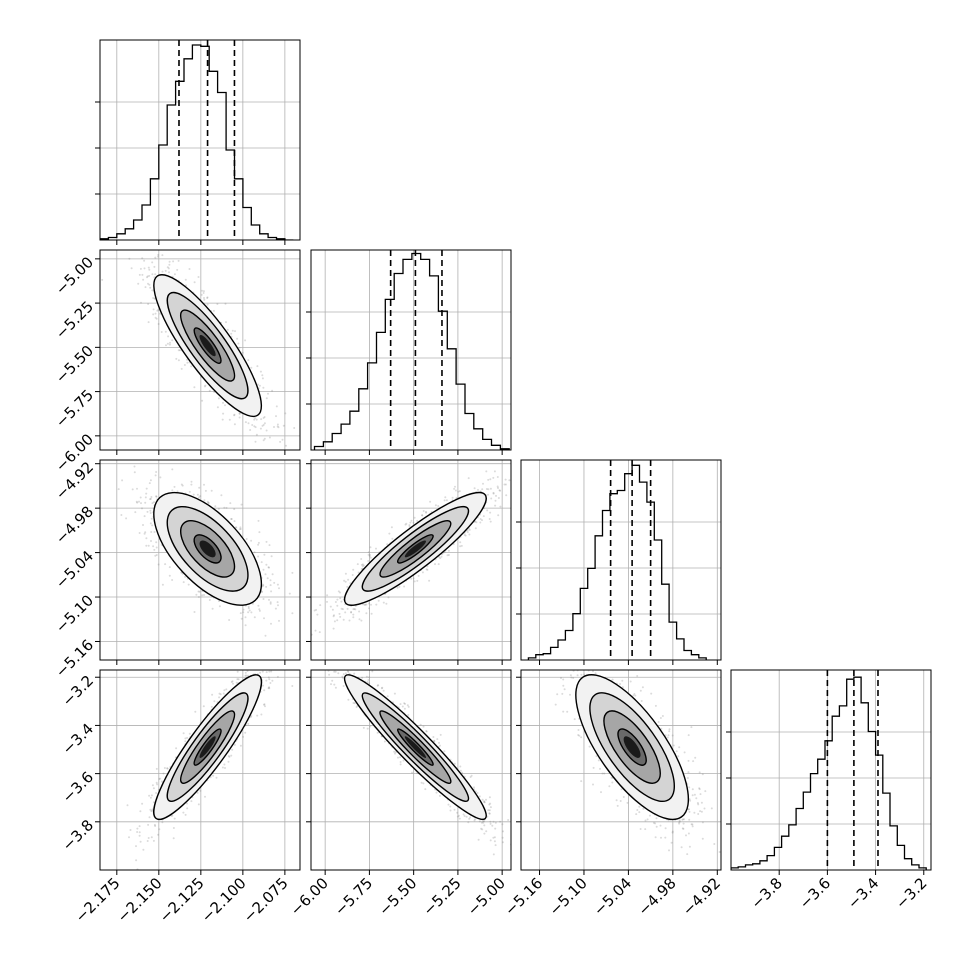 This screenshot has width=970, height=970. What do you see at coordinates (208, 345) in the screenshot?
I see `contour-line` at bounding box center [208, 345].